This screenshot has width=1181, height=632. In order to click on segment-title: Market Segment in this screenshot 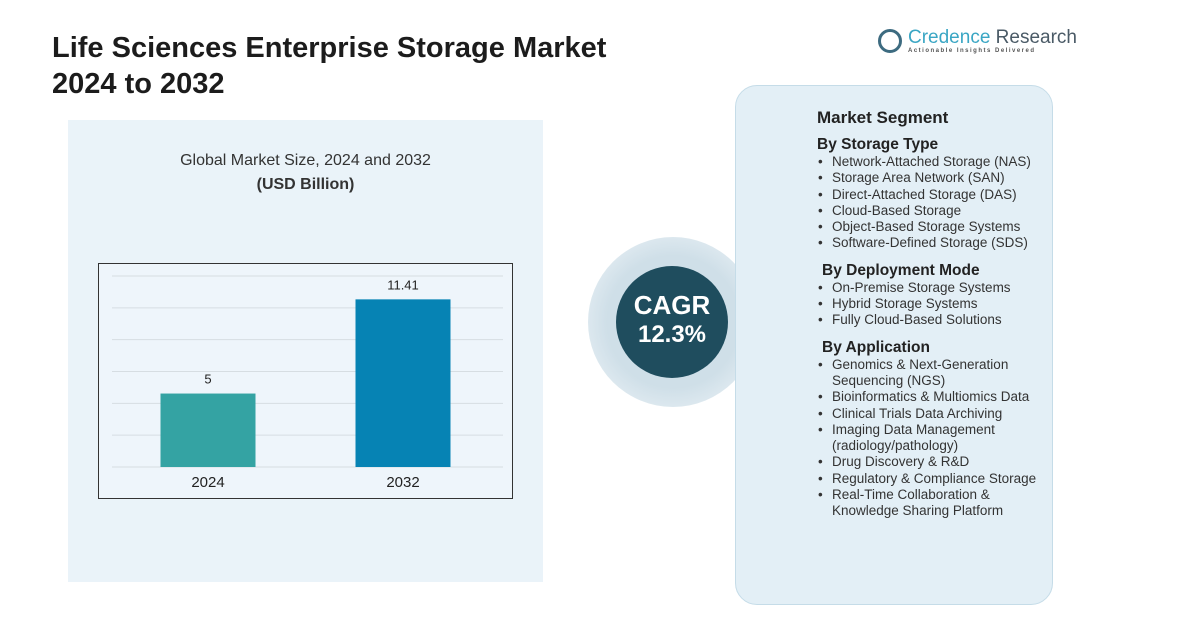, I will do `click(883, 117)`.